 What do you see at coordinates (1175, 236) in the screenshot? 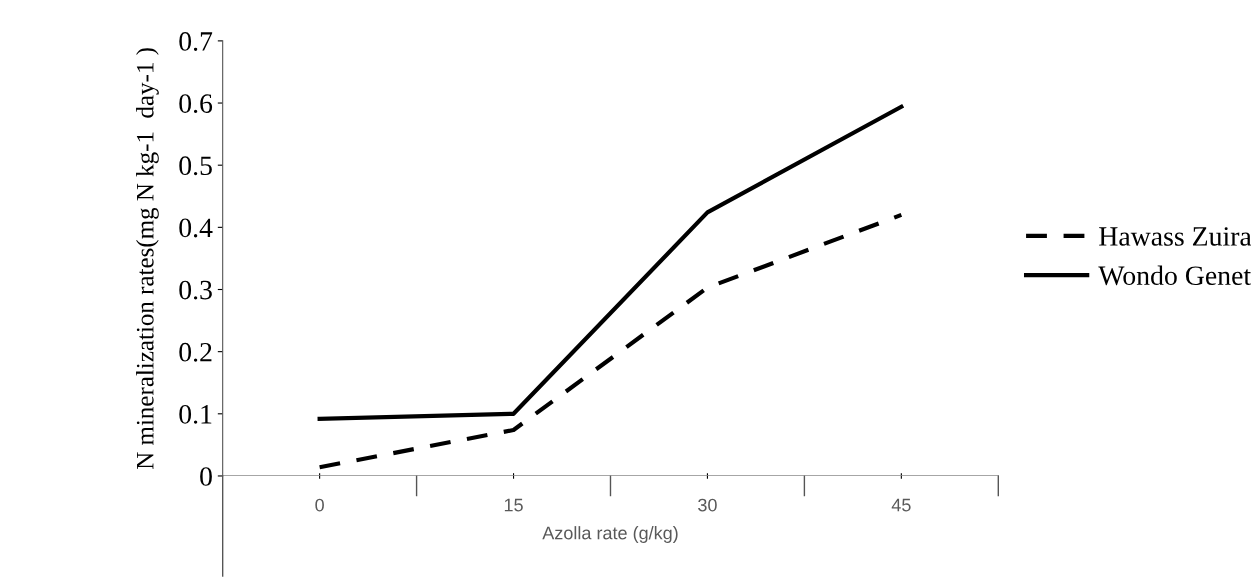
I see `legend-label: Hawass Zuira` at bounding box center [1175, 236].